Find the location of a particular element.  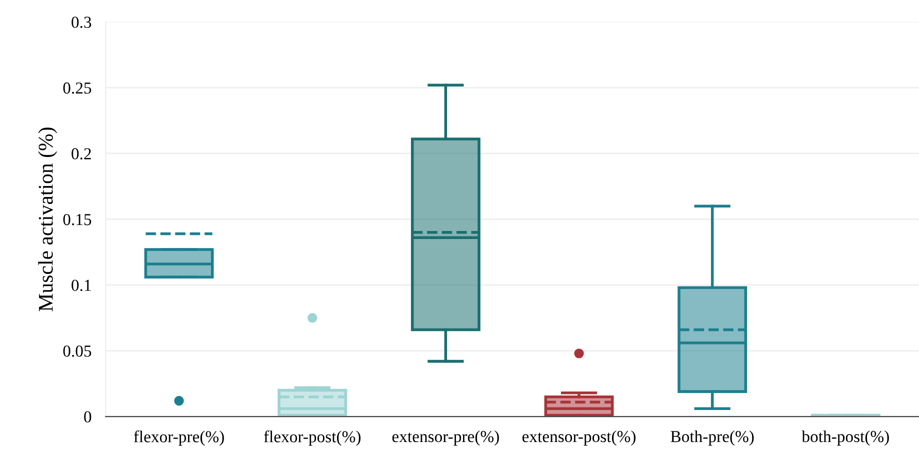

y-tick-label: 0.3 is located at coordinates (82, 22).